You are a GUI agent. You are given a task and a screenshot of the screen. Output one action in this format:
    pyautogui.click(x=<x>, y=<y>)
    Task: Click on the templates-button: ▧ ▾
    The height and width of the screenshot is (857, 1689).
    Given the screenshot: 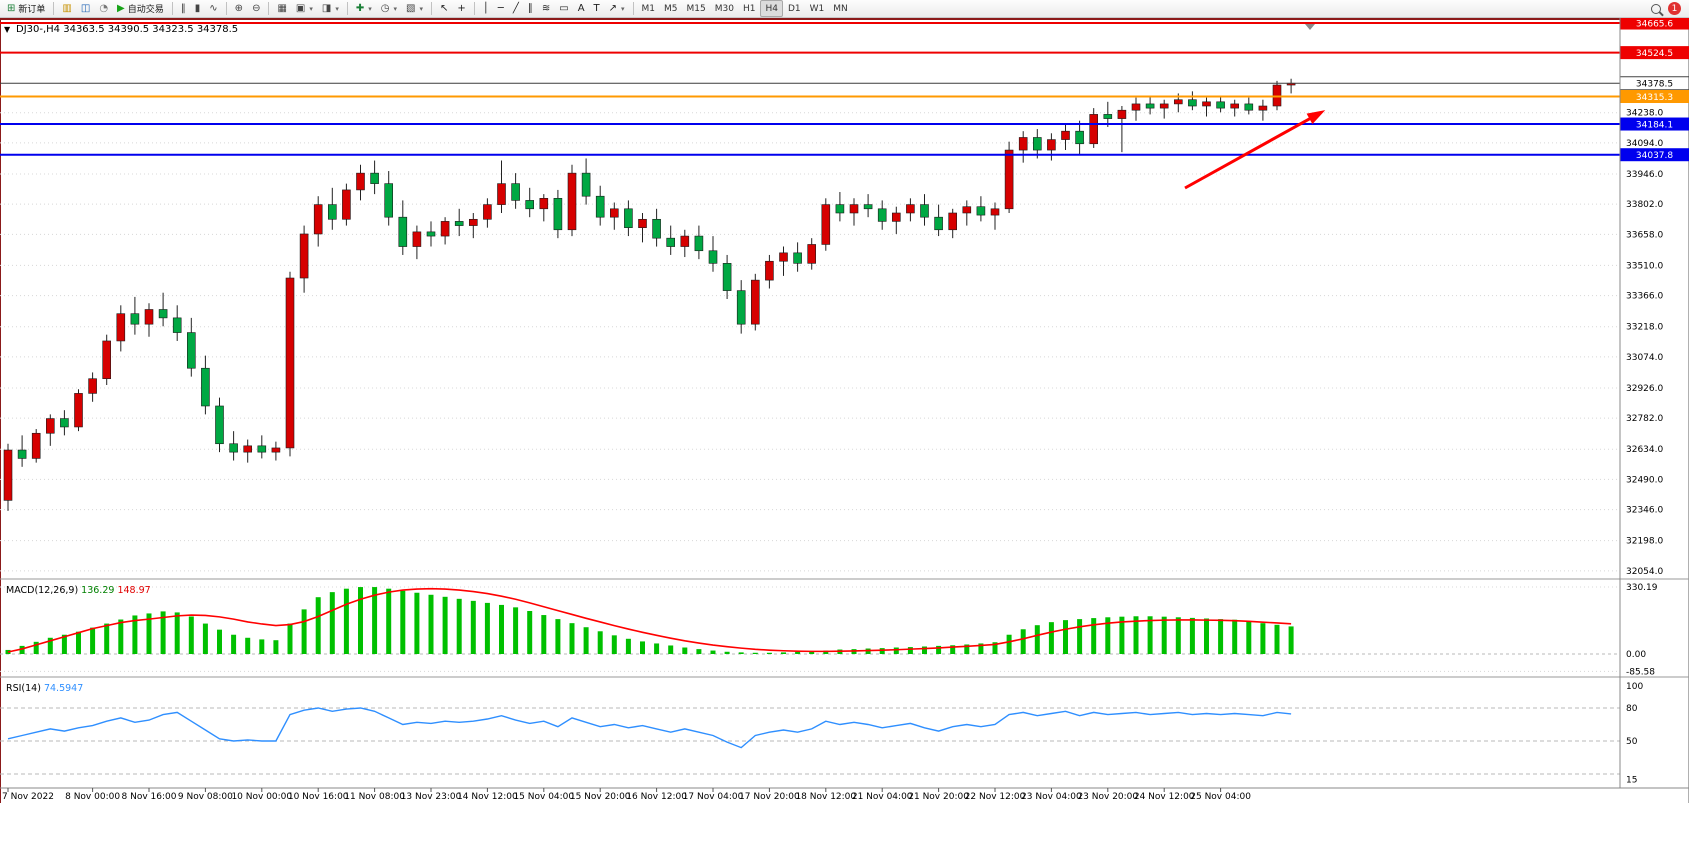 What is the action you would take?
    pyautogui.click(x=414, y=8)
    